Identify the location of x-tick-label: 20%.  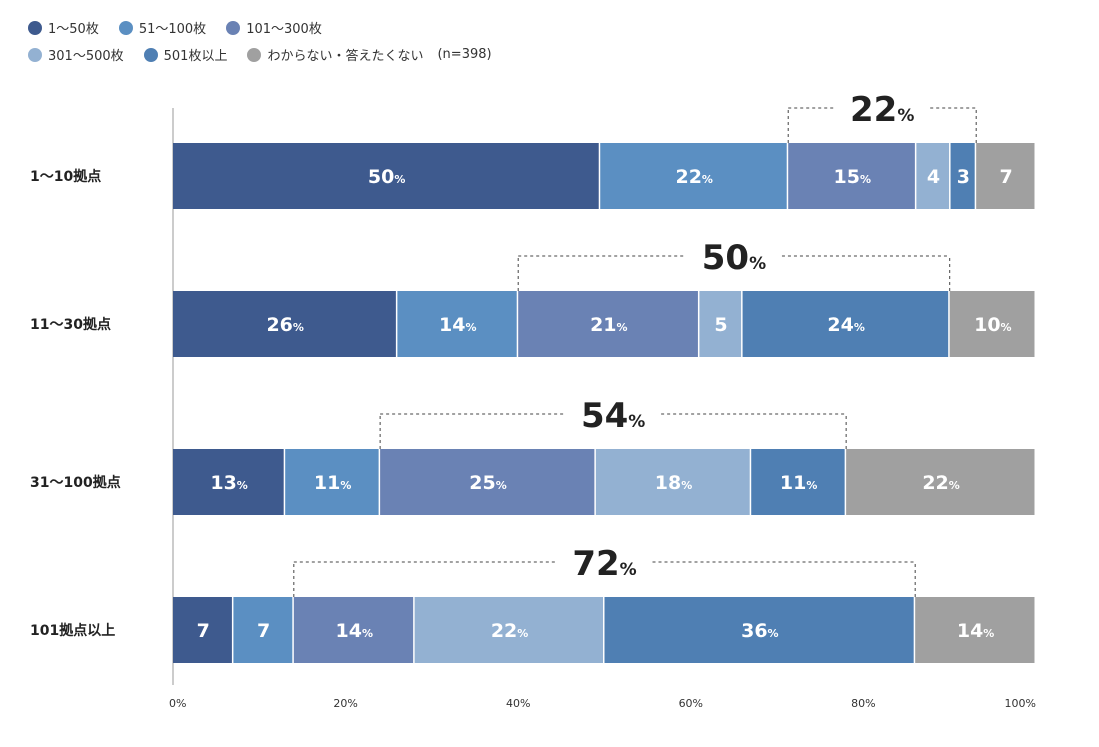
(345, 703).